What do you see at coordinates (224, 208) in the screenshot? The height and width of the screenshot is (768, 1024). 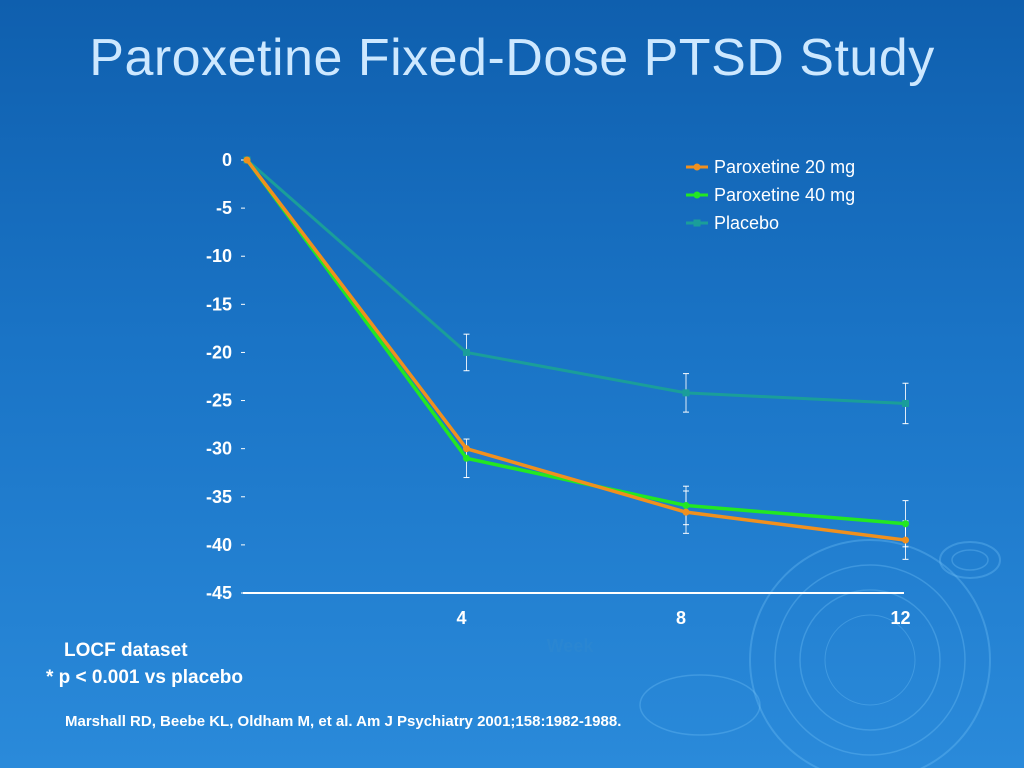 I see `y-tick-label: -5` at bounding box center [224, 208].